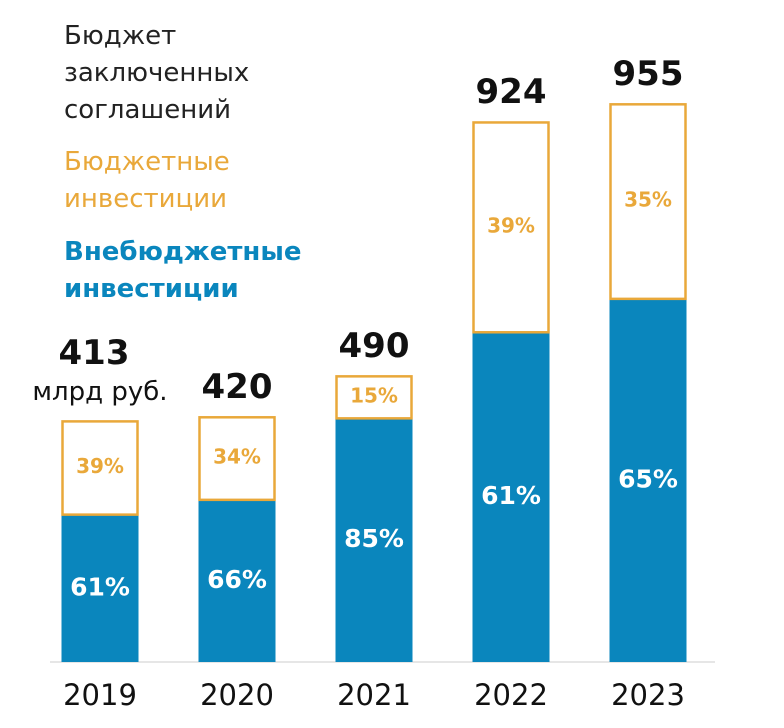 The image size is (784, 728). Describe the element at coordinates (99, 392) in the screenshot. I see `unit-label: млрд руб.` at that location.